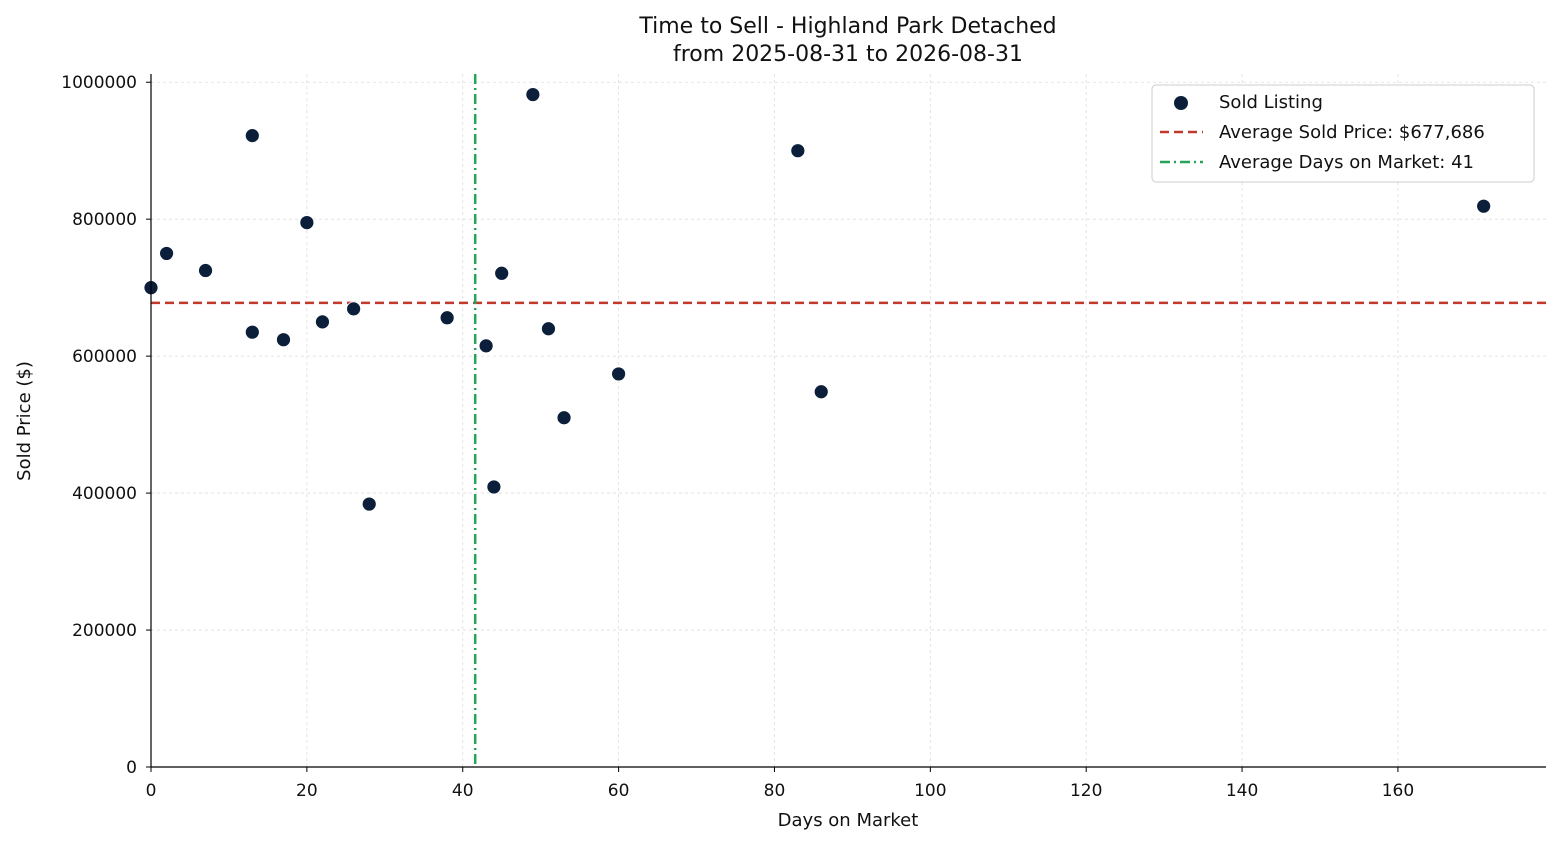  I want to click on y-tick-label: 600000, so click(104, 357).